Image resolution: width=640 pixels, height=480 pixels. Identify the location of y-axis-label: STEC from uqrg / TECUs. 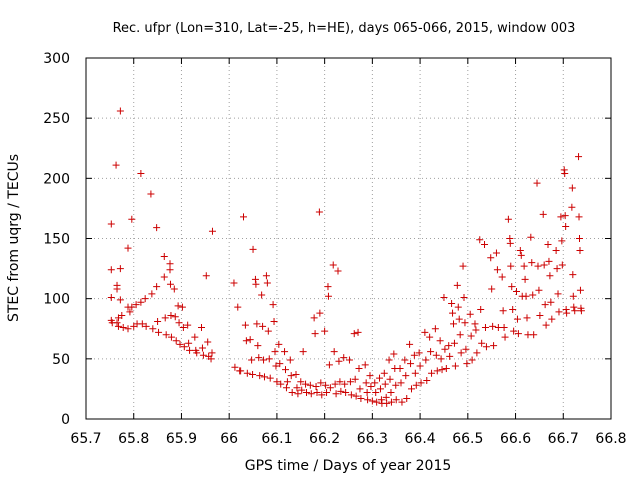
(14, 238).